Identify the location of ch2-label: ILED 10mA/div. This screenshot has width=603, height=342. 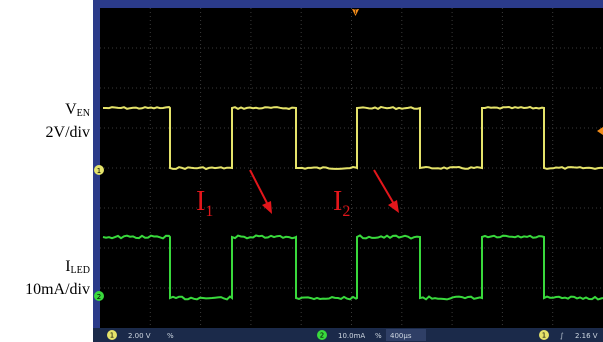
(57, 278).